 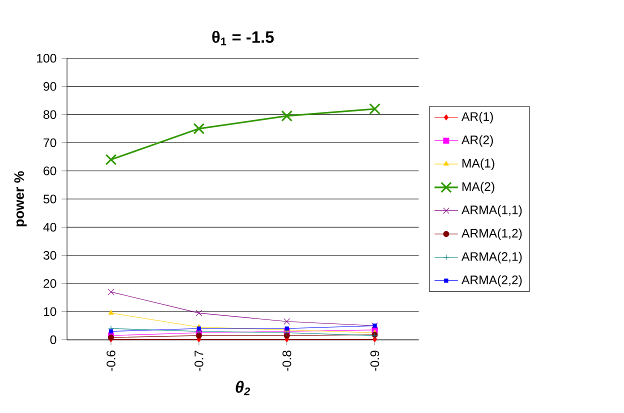 What do you see at coordinates (49, 227) in the screenshot?
I see `y-tick-label: 40` at bounding box center [49, 227].